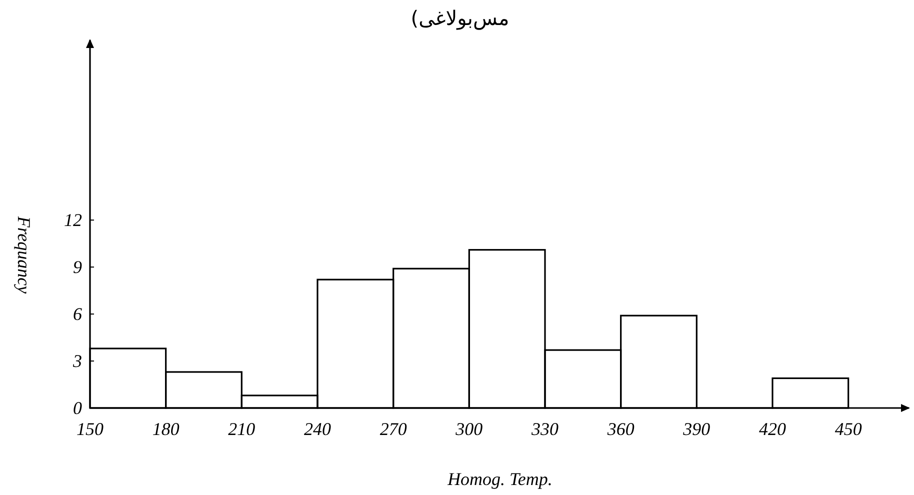  I want to click on x-tick-label: 450, so click(848, 429).